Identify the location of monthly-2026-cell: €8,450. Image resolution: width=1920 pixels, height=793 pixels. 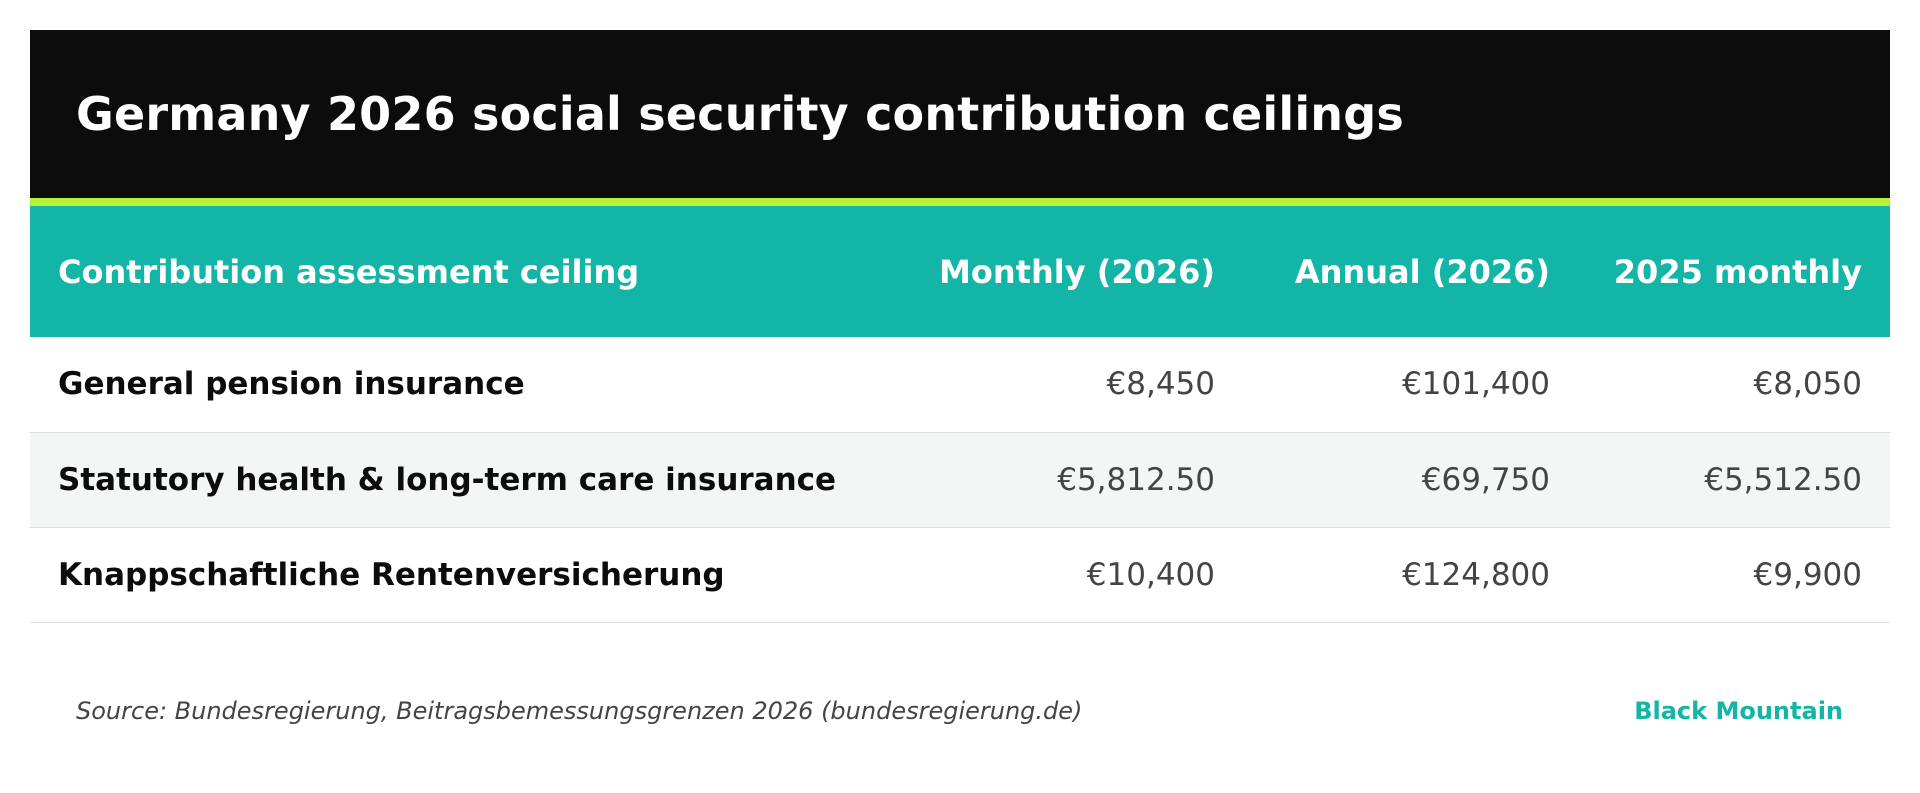
(1160, 384).